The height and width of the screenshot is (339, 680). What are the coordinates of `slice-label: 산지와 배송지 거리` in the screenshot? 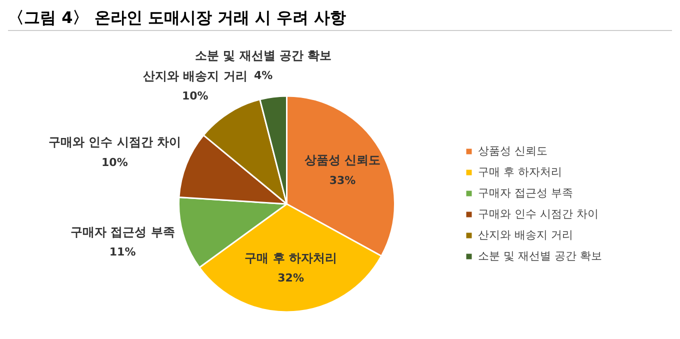 It's located at (195, 75).